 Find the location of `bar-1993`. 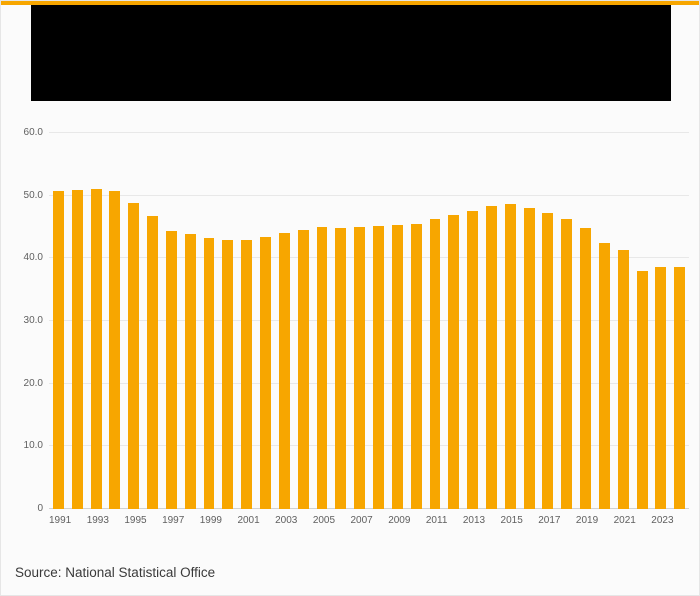

bar-1993 is located at coordinates (96, 348).